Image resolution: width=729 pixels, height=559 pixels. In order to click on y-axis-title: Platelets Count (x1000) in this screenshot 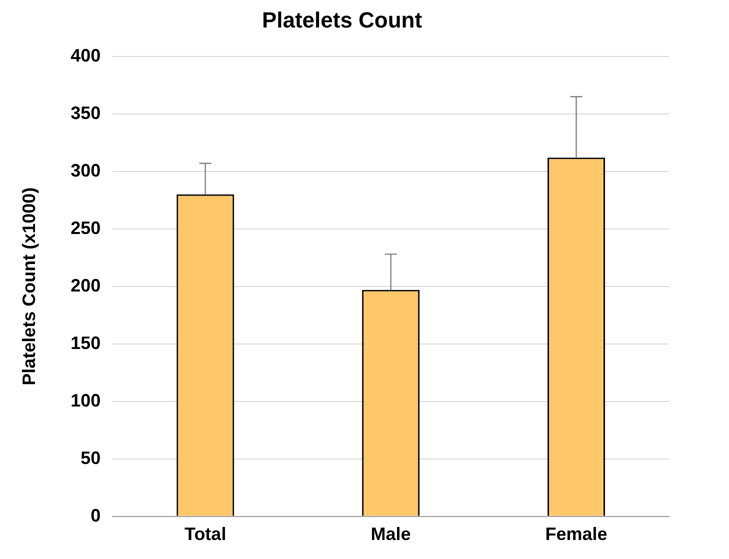, I will do `click(28, 286)`.